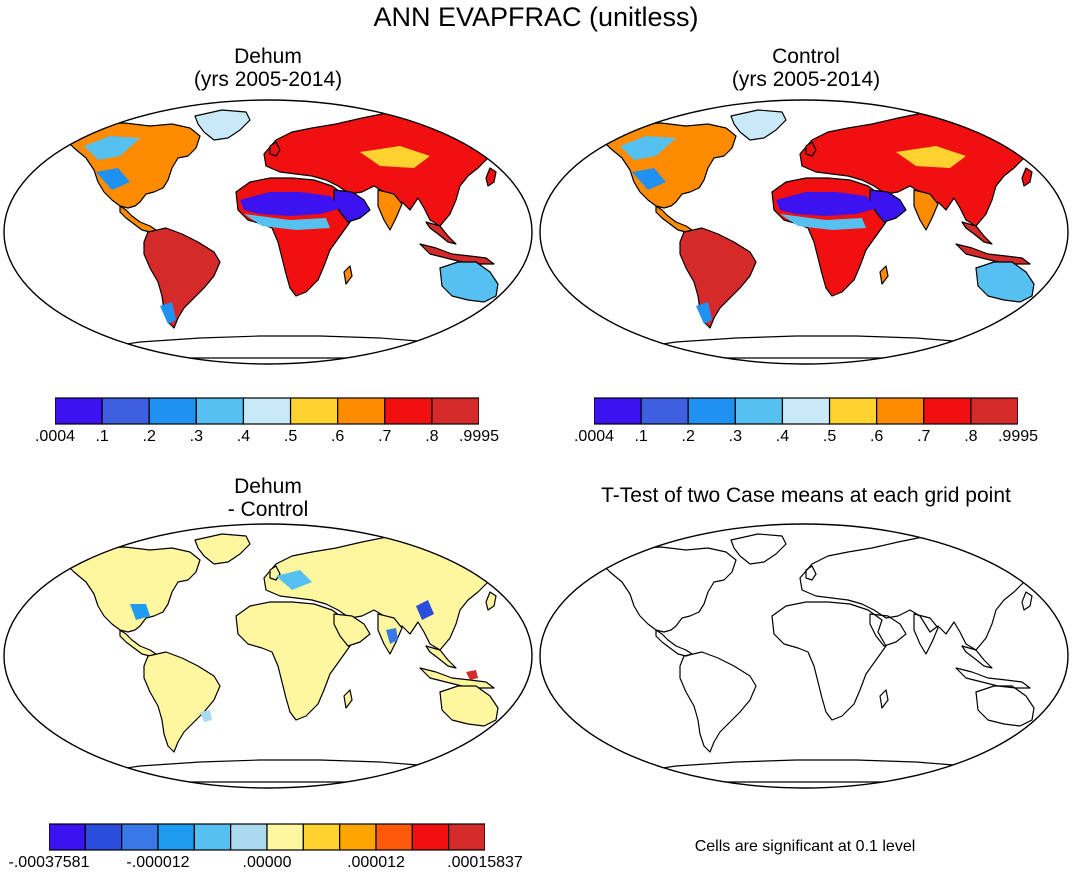 This screenshot has width=1072, height=872. What do you see at coordinates (268, 509) in the screenshot?
I see `panel-title-diff-line2: - Control` at bounding box center [268, 509].